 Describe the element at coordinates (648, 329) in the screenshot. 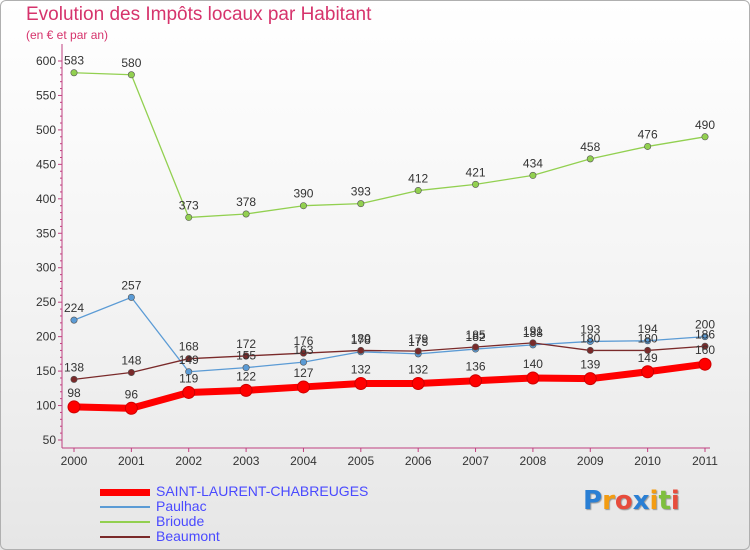

I see `data-label-paulhac: 194` at that location.